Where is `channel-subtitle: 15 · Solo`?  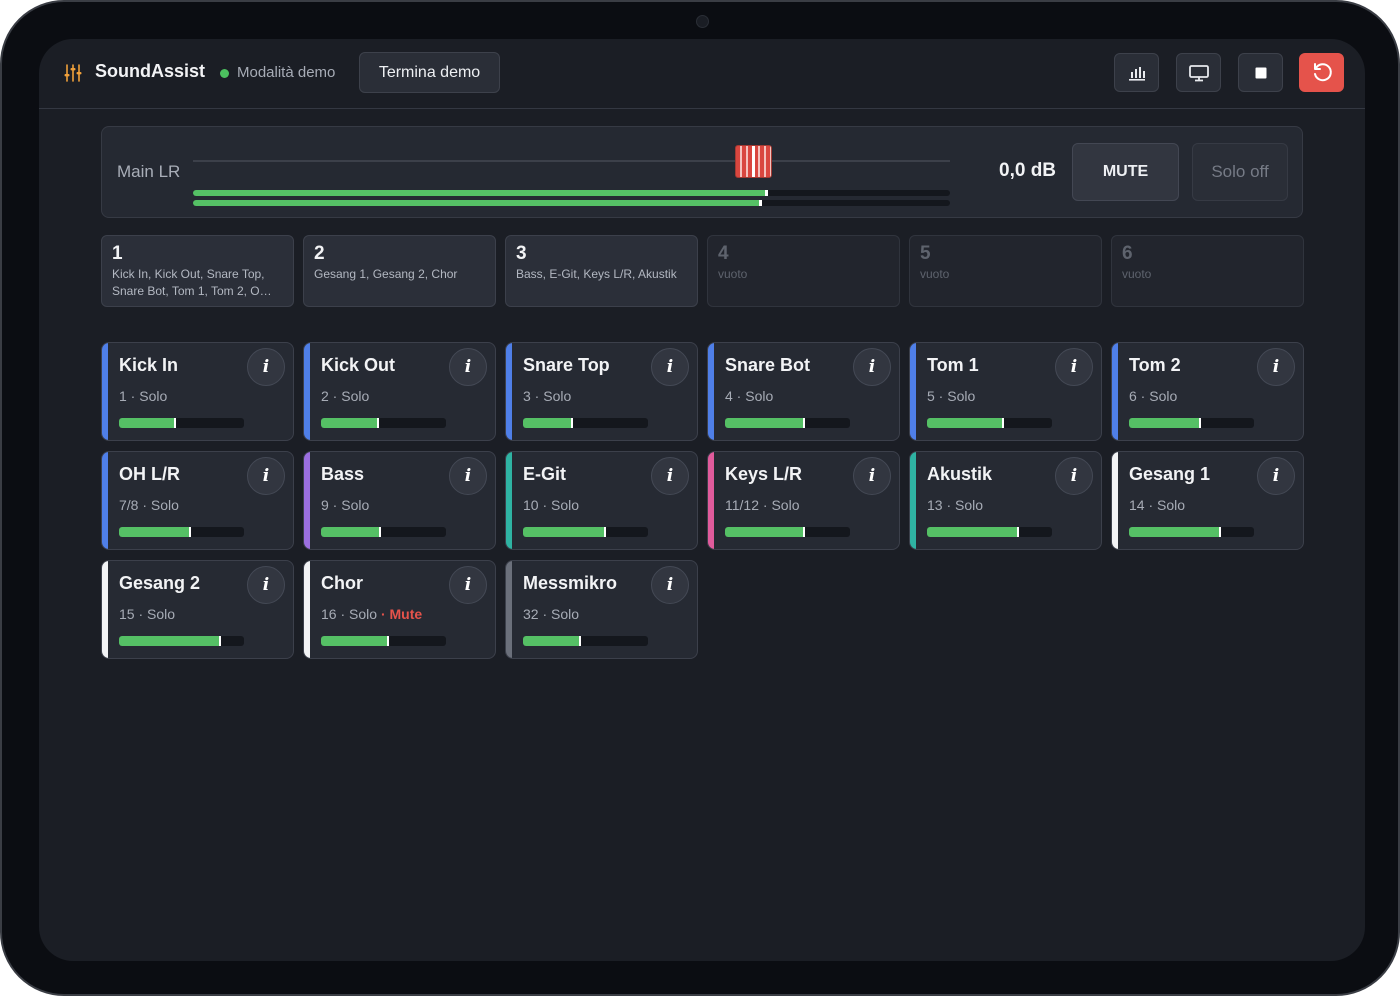 channel-subtitle: 15 · Solo is located at coordinates (147, 614).